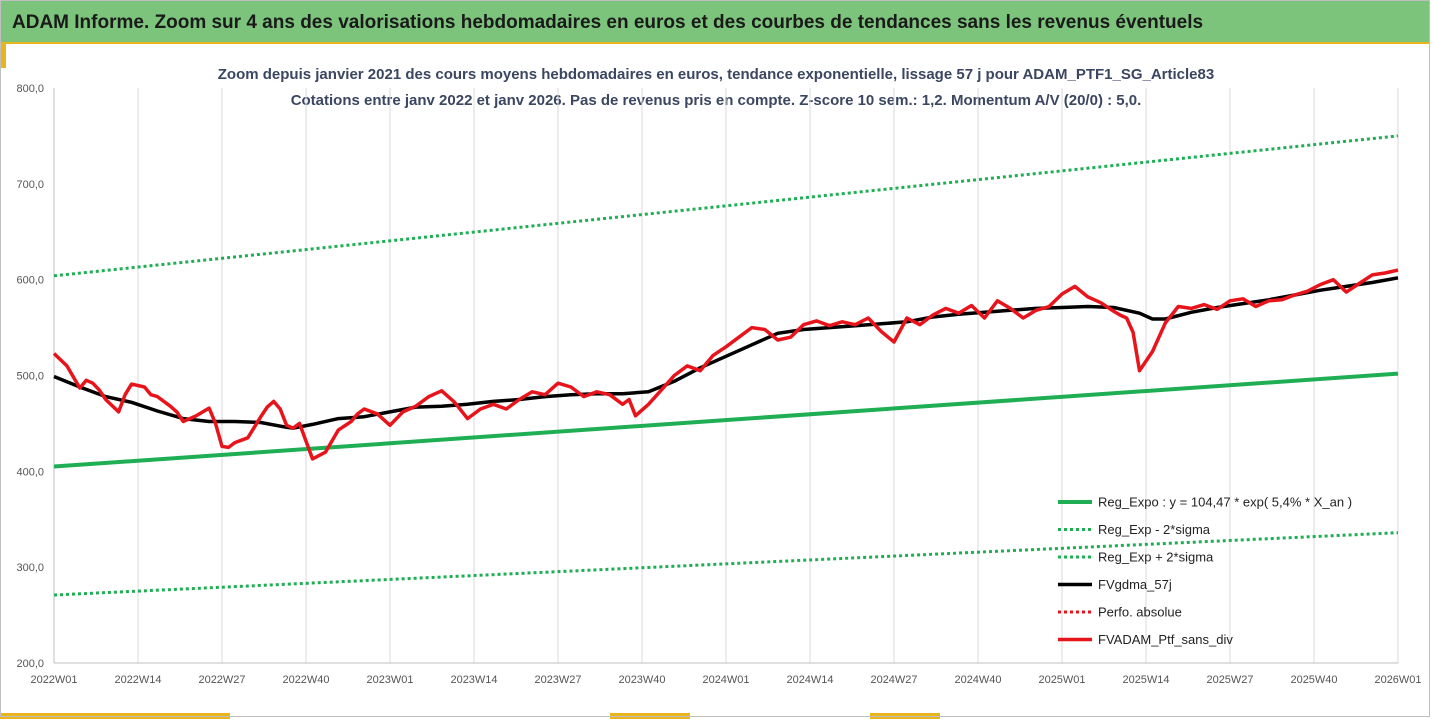  Describe the element at coordinates (650, 716) in the screenshot. I see `footer-accent-mid` at that location.